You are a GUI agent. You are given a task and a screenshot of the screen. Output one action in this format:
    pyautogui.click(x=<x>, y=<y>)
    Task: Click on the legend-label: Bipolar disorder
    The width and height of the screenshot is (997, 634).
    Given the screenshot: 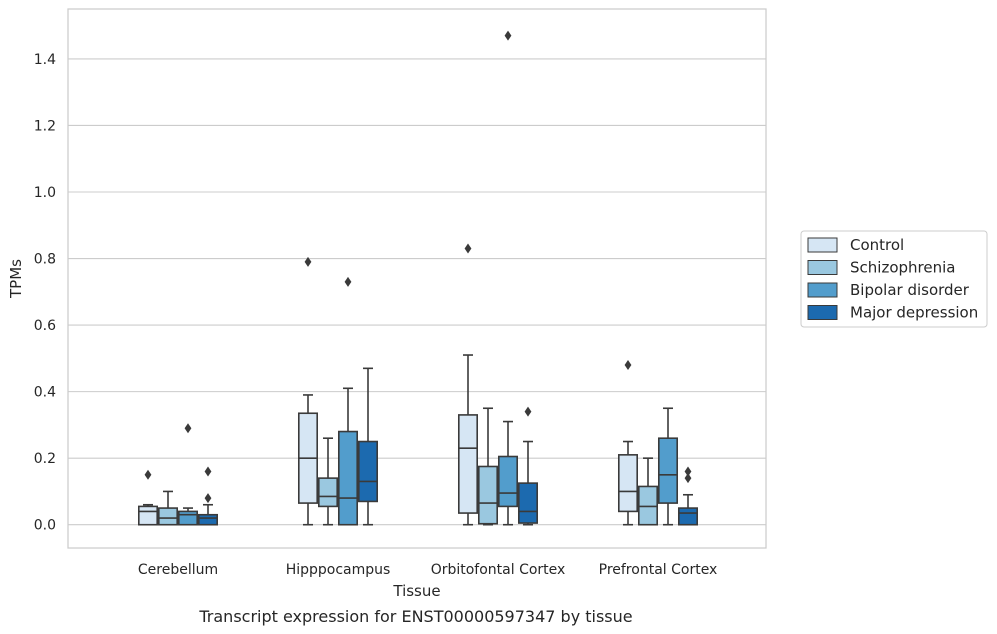 What is the action you would take?
    pyautogui.click(x=910, y=290)
    